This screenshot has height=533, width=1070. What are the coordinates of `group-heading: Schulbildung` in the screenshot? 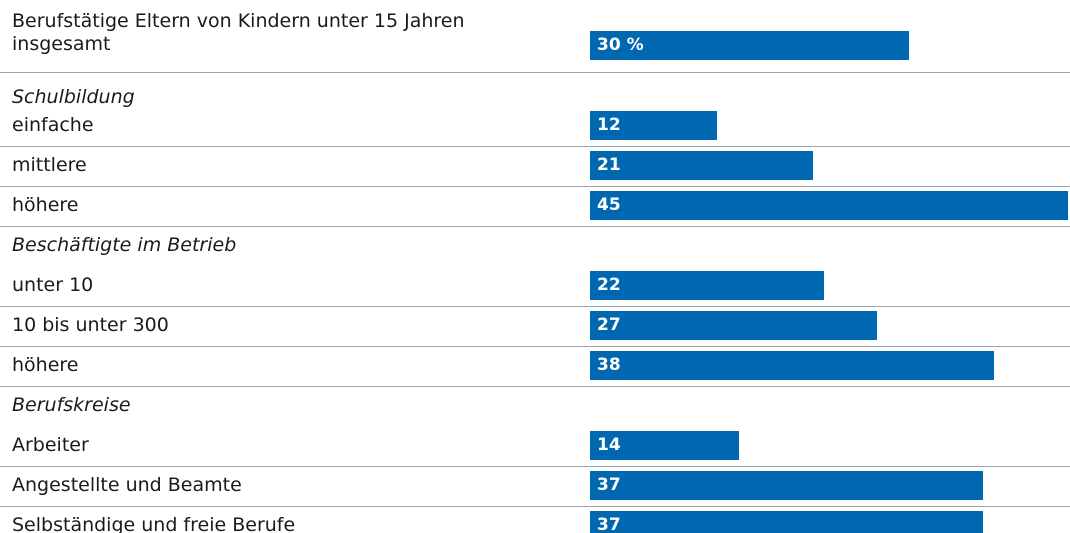 It's located at (73, 97).